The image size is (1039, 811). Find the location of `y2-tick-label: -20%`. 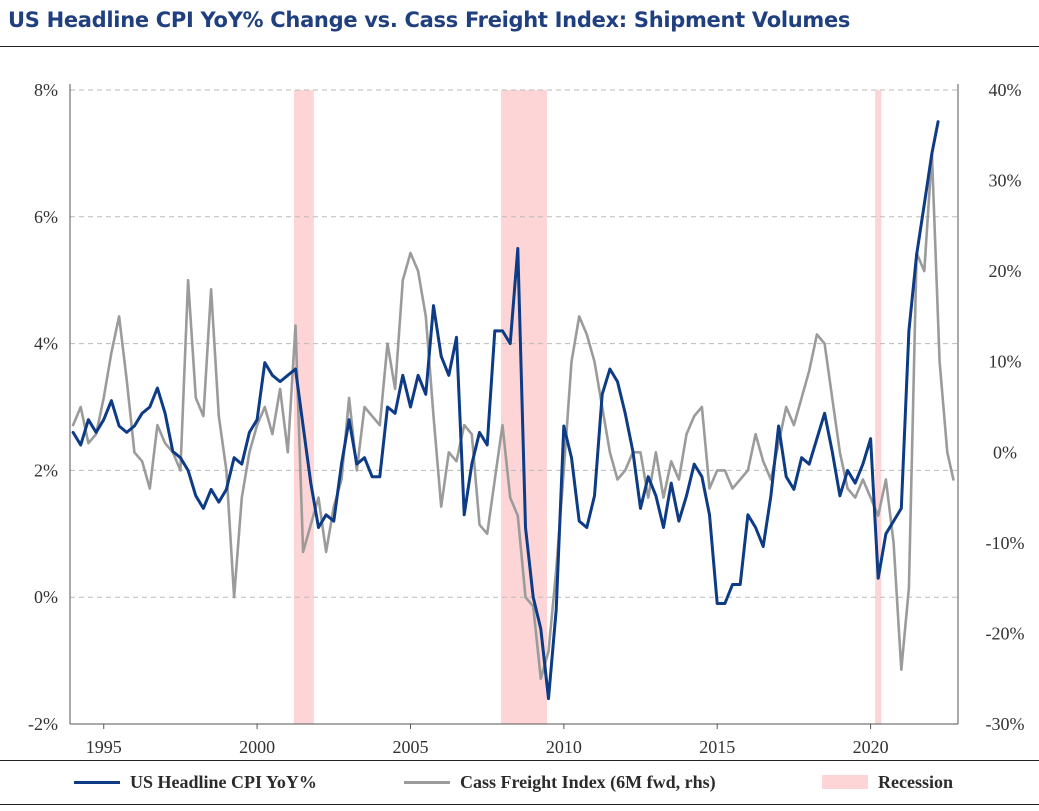

y2-tick-label: -20% is located at coordinates (1005, 633).